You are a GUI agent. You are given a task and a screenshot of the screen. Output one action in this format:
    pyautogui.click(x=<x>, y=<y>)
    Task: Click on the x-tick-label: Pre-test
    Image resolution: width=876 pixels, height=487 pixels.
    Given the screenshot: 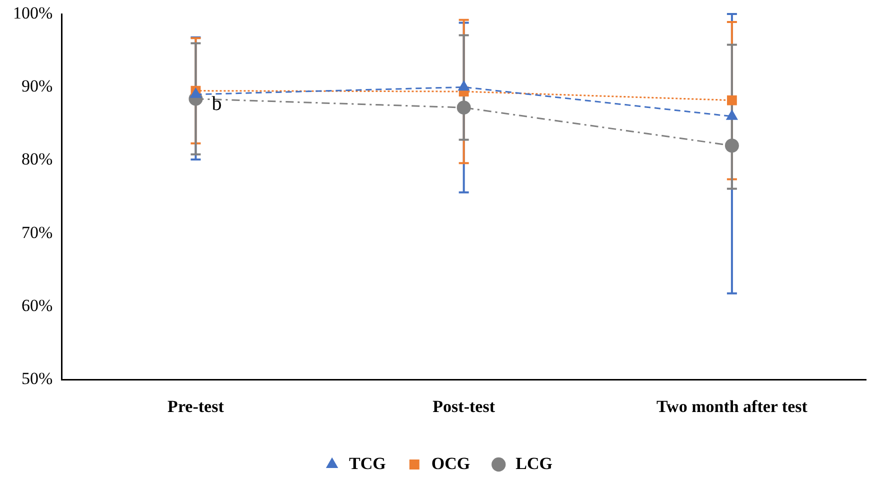 What is the action you would take?
    pyautogui.click(x=196, y=406)
    